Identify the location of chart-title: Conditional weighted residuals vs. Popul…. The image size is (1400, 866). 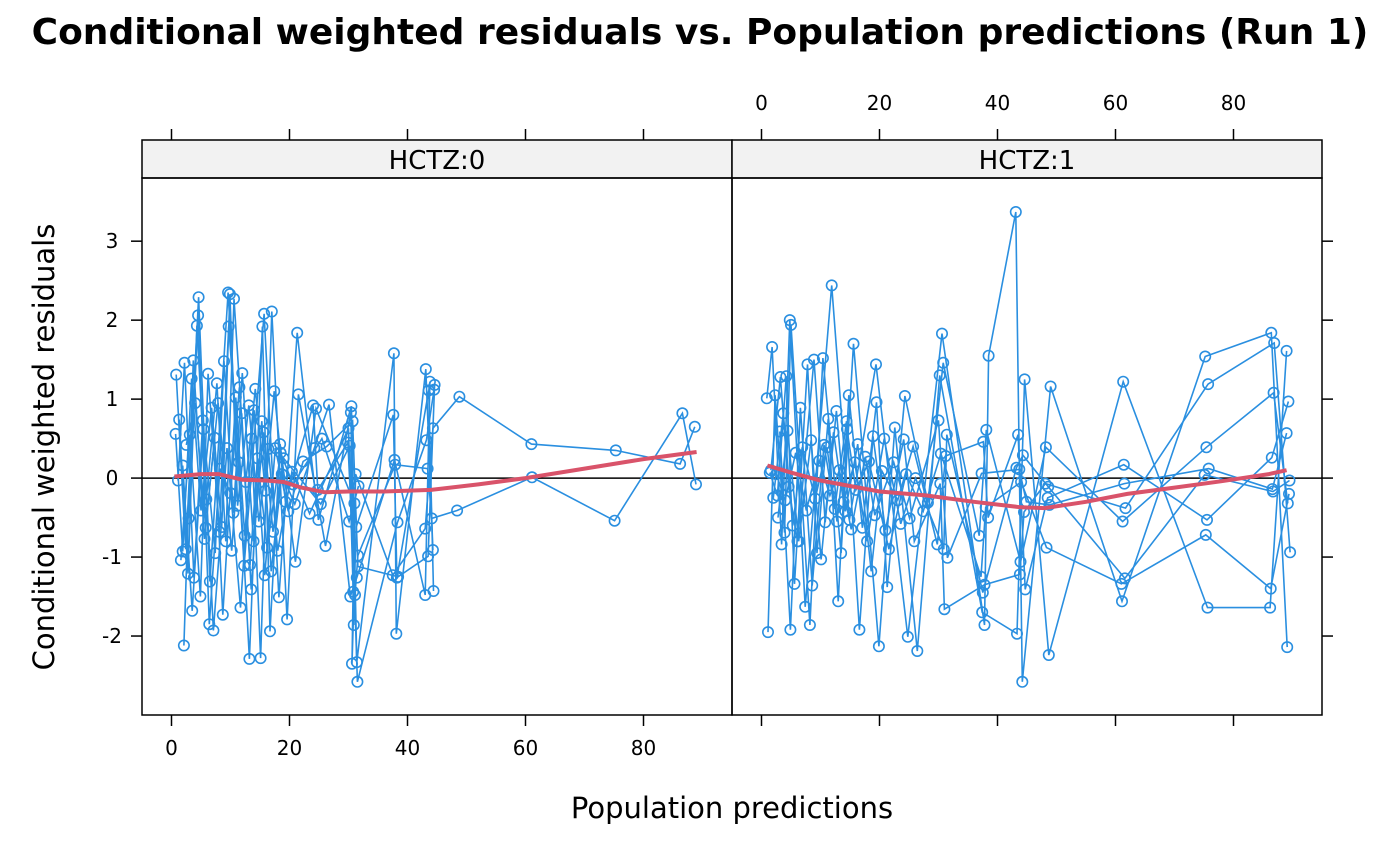
(700, 32).